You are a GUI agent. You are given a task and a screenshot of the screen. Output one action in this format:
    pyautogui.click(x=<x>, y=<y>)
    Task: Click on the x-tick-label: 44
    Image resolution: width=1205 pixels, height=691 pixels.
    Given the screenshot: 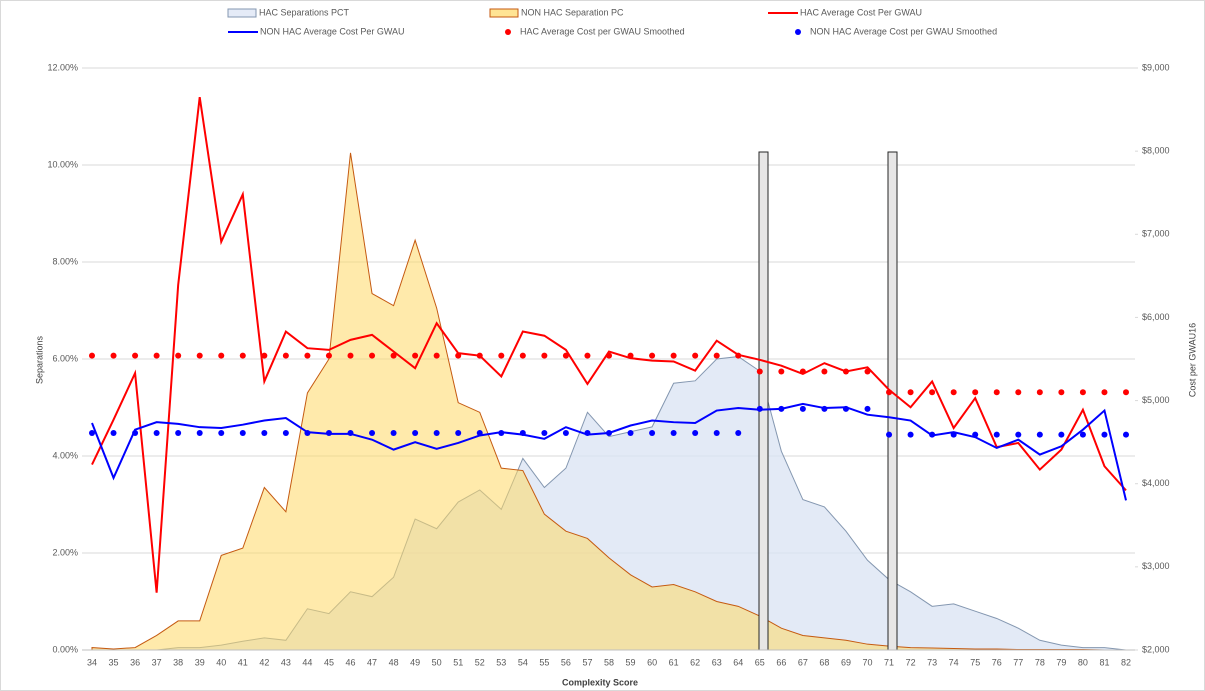 What is the action you would take?
    pyautogui.click(x=307, y=662)
    